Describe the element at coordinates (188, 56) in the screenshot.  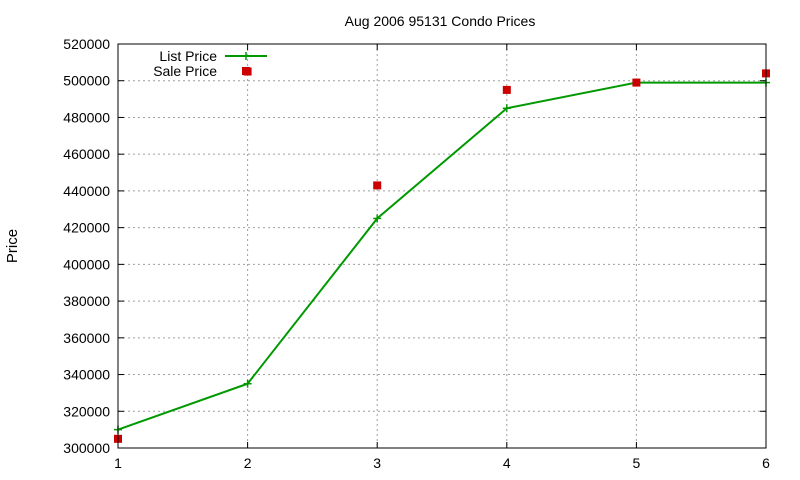
I see `legend-label-list-price: List Price` at that location.